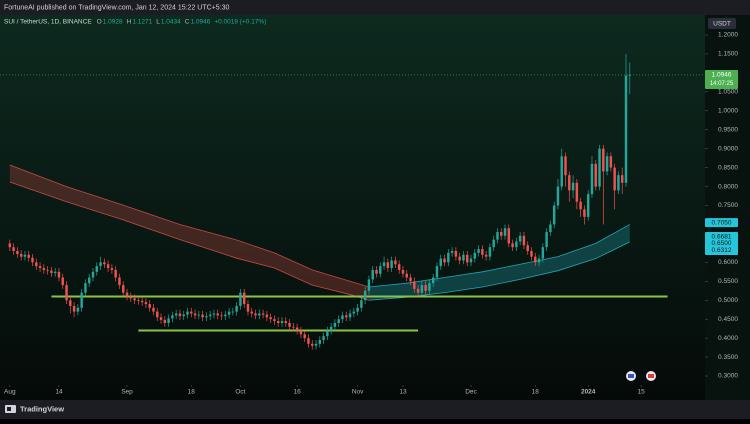 Image resolution: width=750 pixels, height=424 pixels. I want to click on y-tick-label: 1.2000, so click(728, 35).